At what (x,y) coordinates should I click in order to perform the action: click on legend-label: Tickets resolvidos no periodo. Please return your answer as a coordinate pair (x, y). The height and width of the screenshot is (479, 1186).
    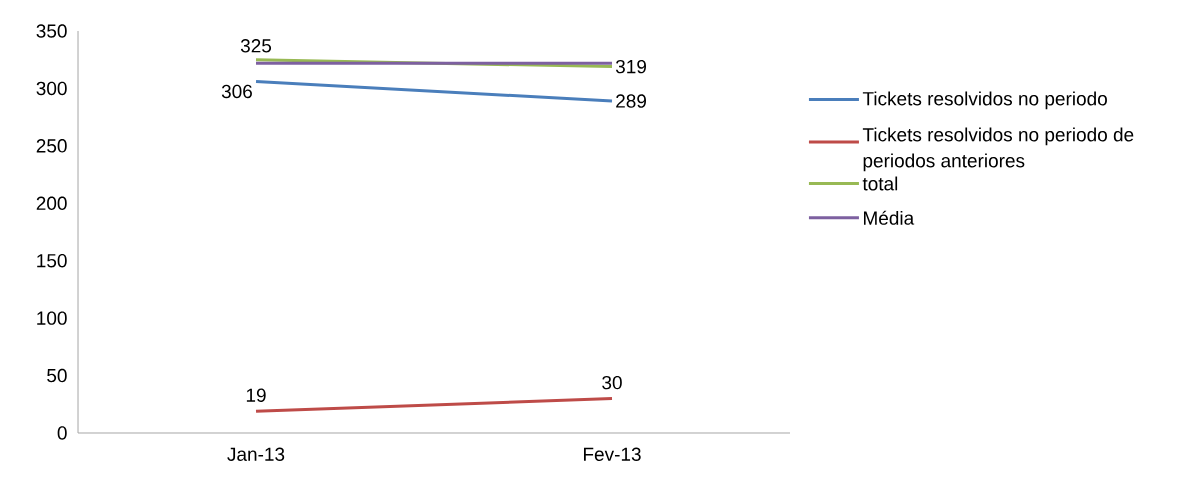
    Looking at the image, I should click on (984, 100).